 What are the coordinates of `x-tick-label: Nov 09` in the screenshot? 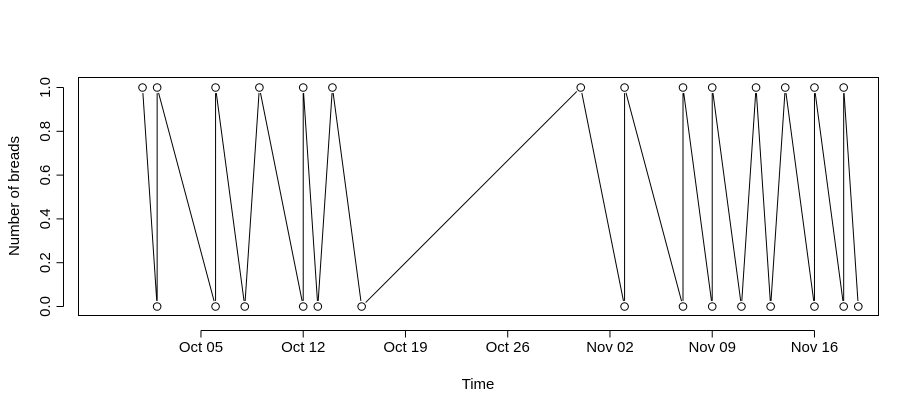 It's located at (712, 347).